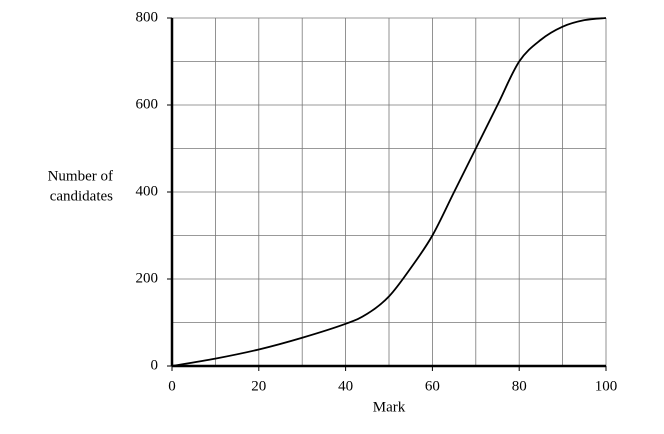 The image size is (664, 434). Describe the element at coordinates (345, 386) in the screenshot. I see `x-tick-label: 40` at that location.